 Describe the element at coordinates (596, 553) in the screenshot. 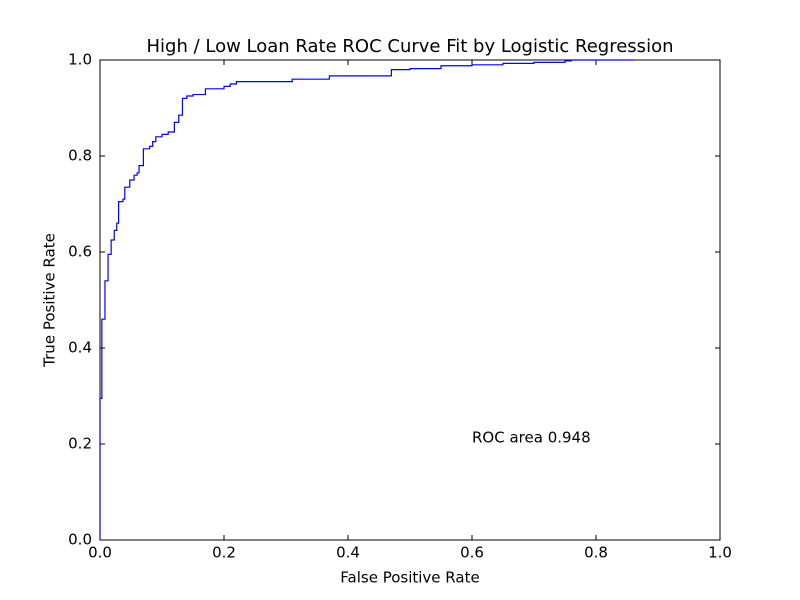

I see `x-tick-label: 0.8` at that location.